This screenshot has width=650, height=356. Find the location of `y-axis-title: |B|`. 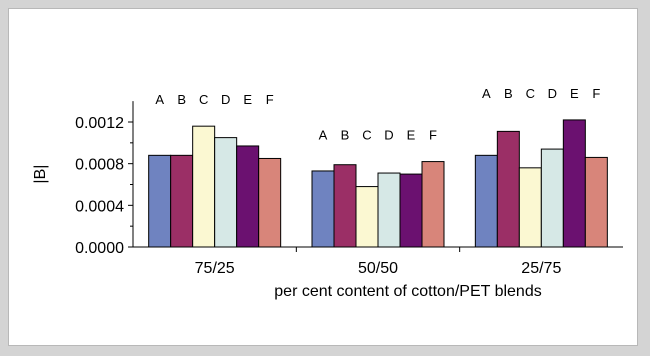

y-axis-title: |B| is located at coordinates (40, 174).